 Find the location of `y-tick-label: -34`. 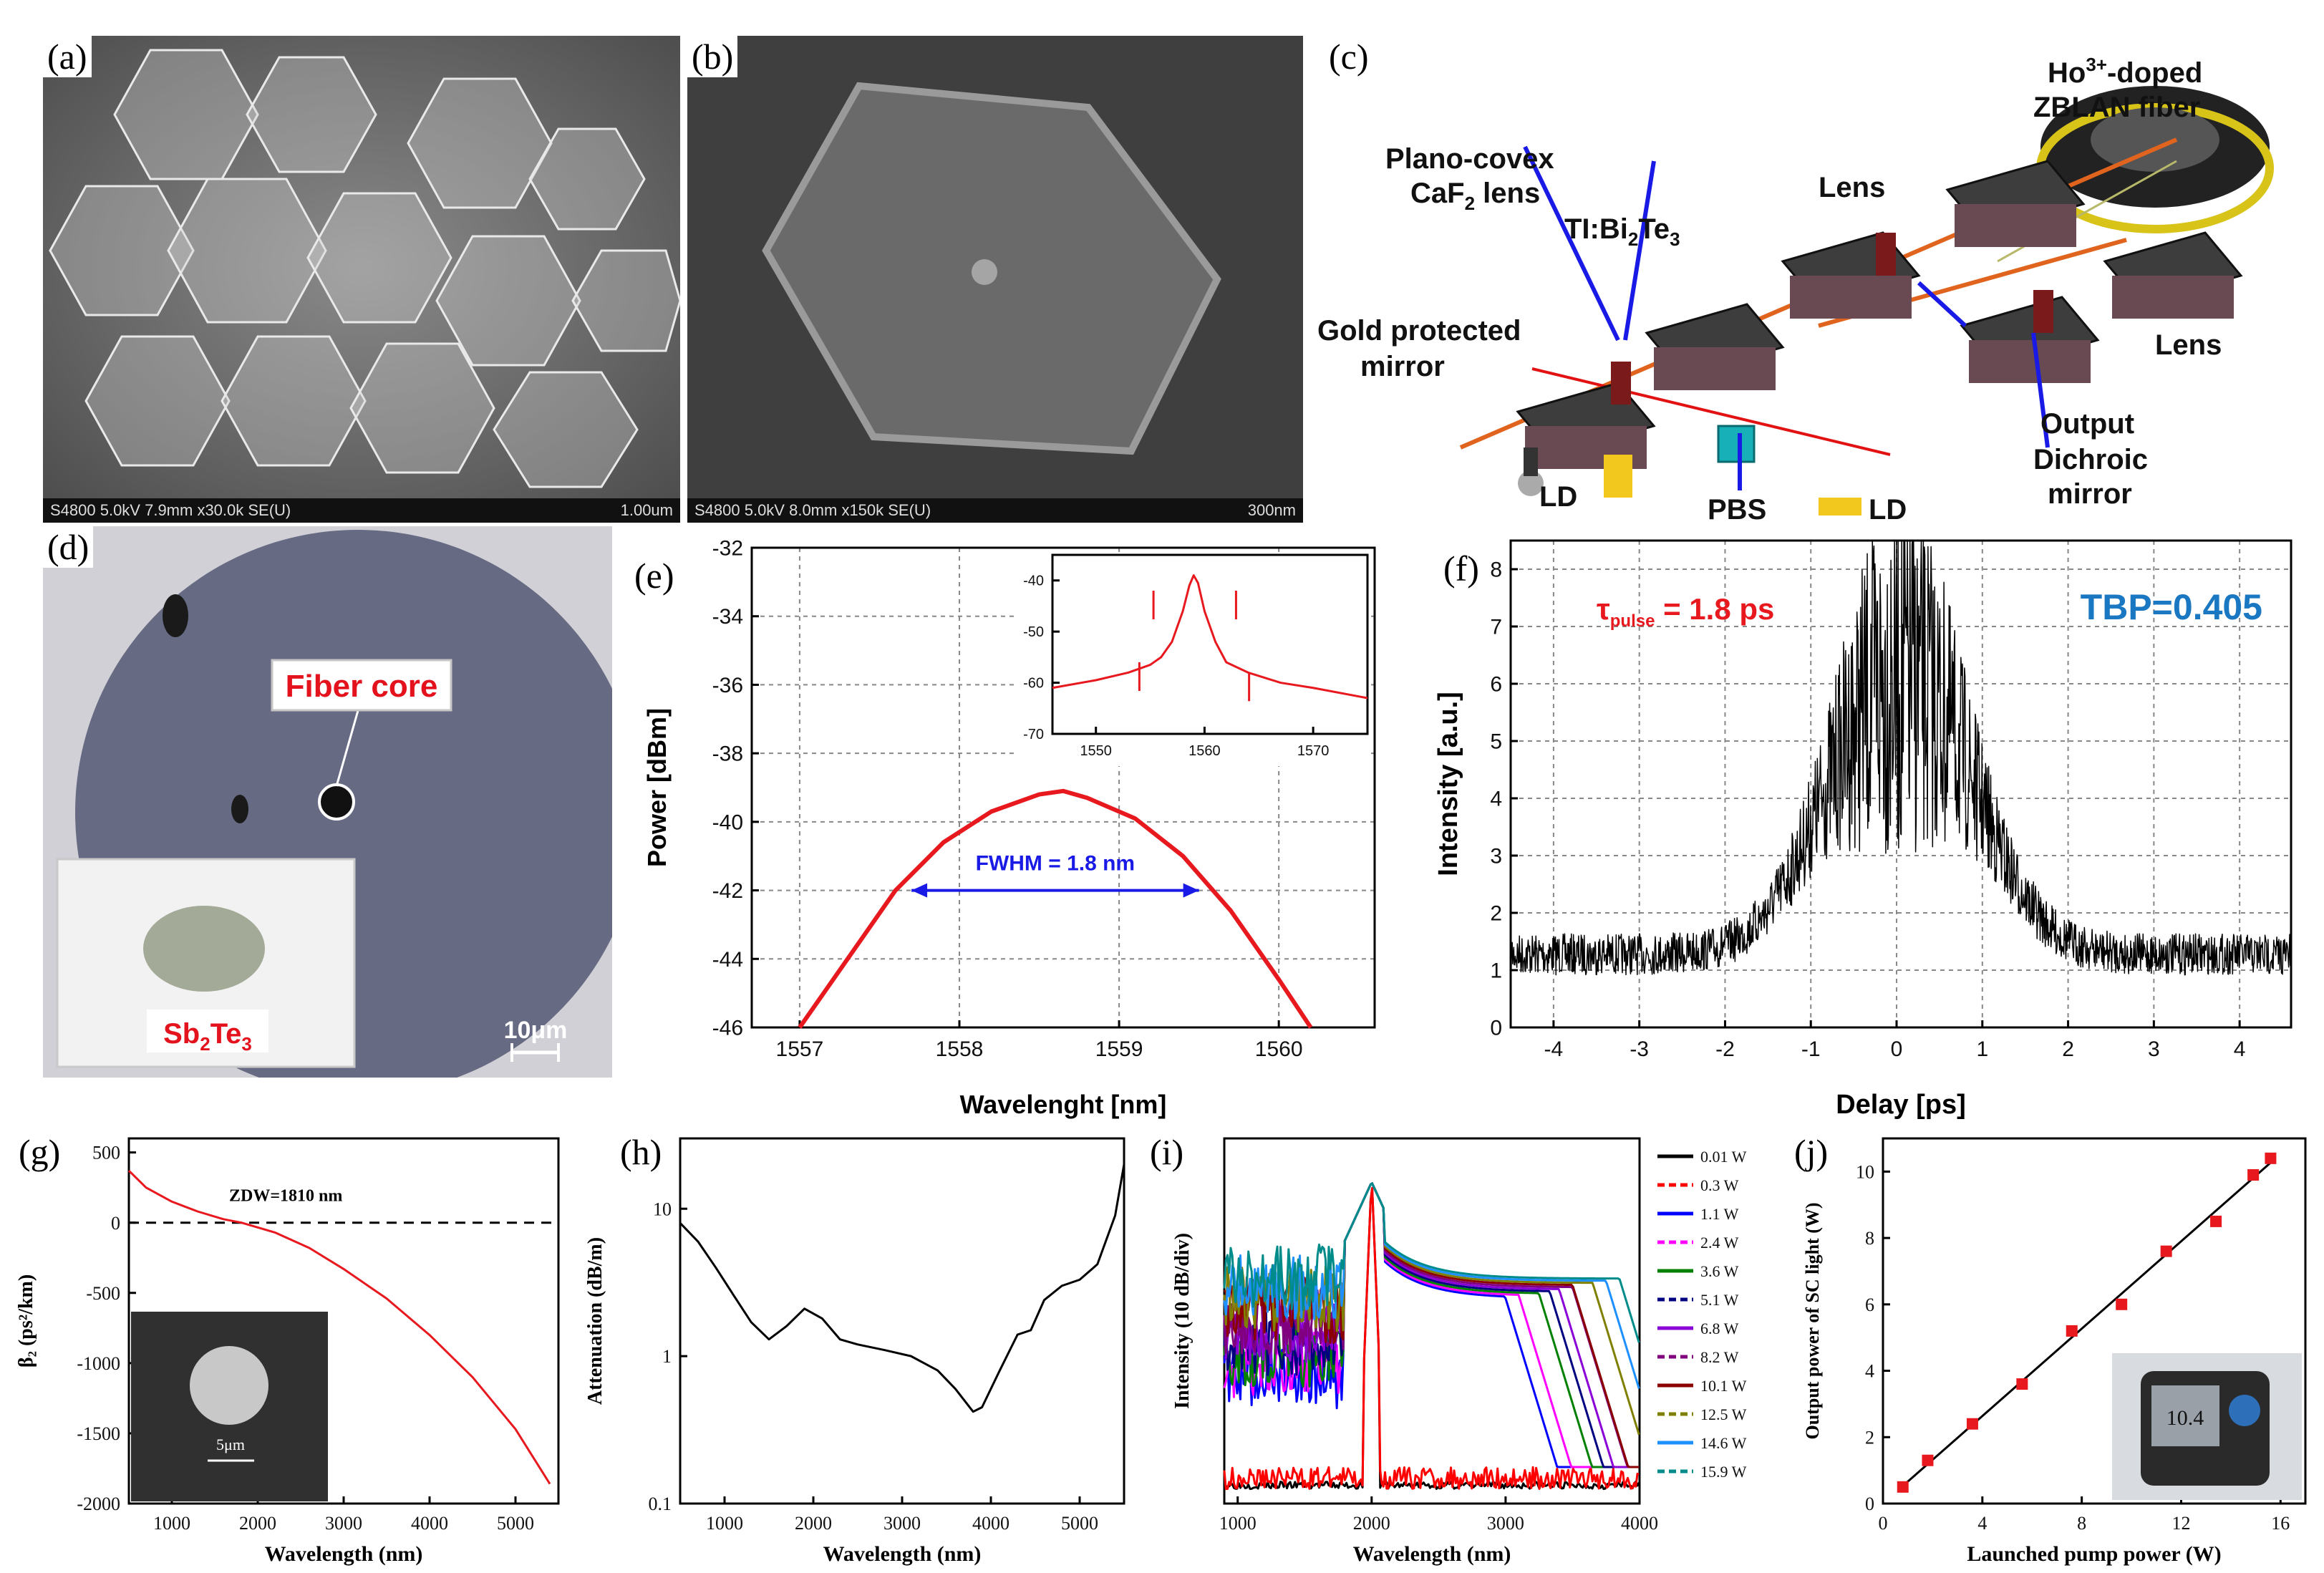

y-tick-label: -34 is located at coordinates (727, 617).